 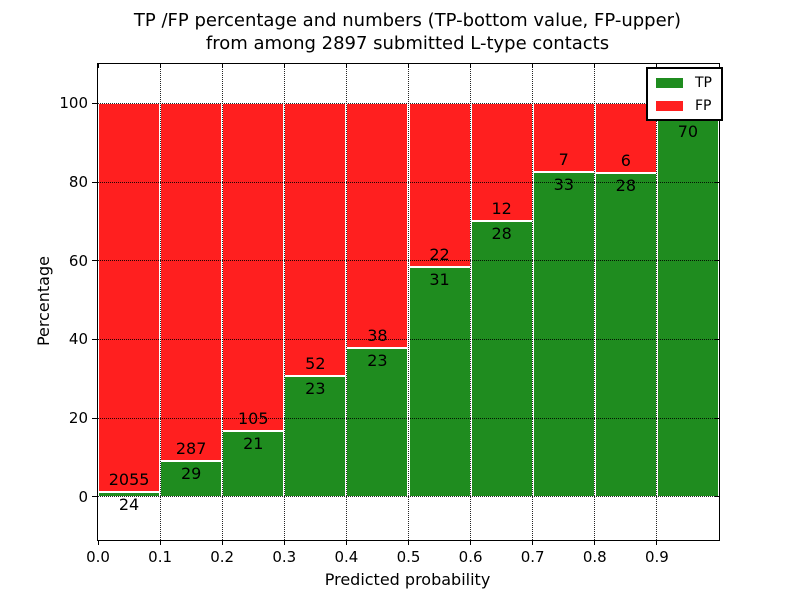 What do you see at coordinates (222, 557) in the screenshot?
I see `x-tick-label: 0.2` at bounding box center [222, 557].